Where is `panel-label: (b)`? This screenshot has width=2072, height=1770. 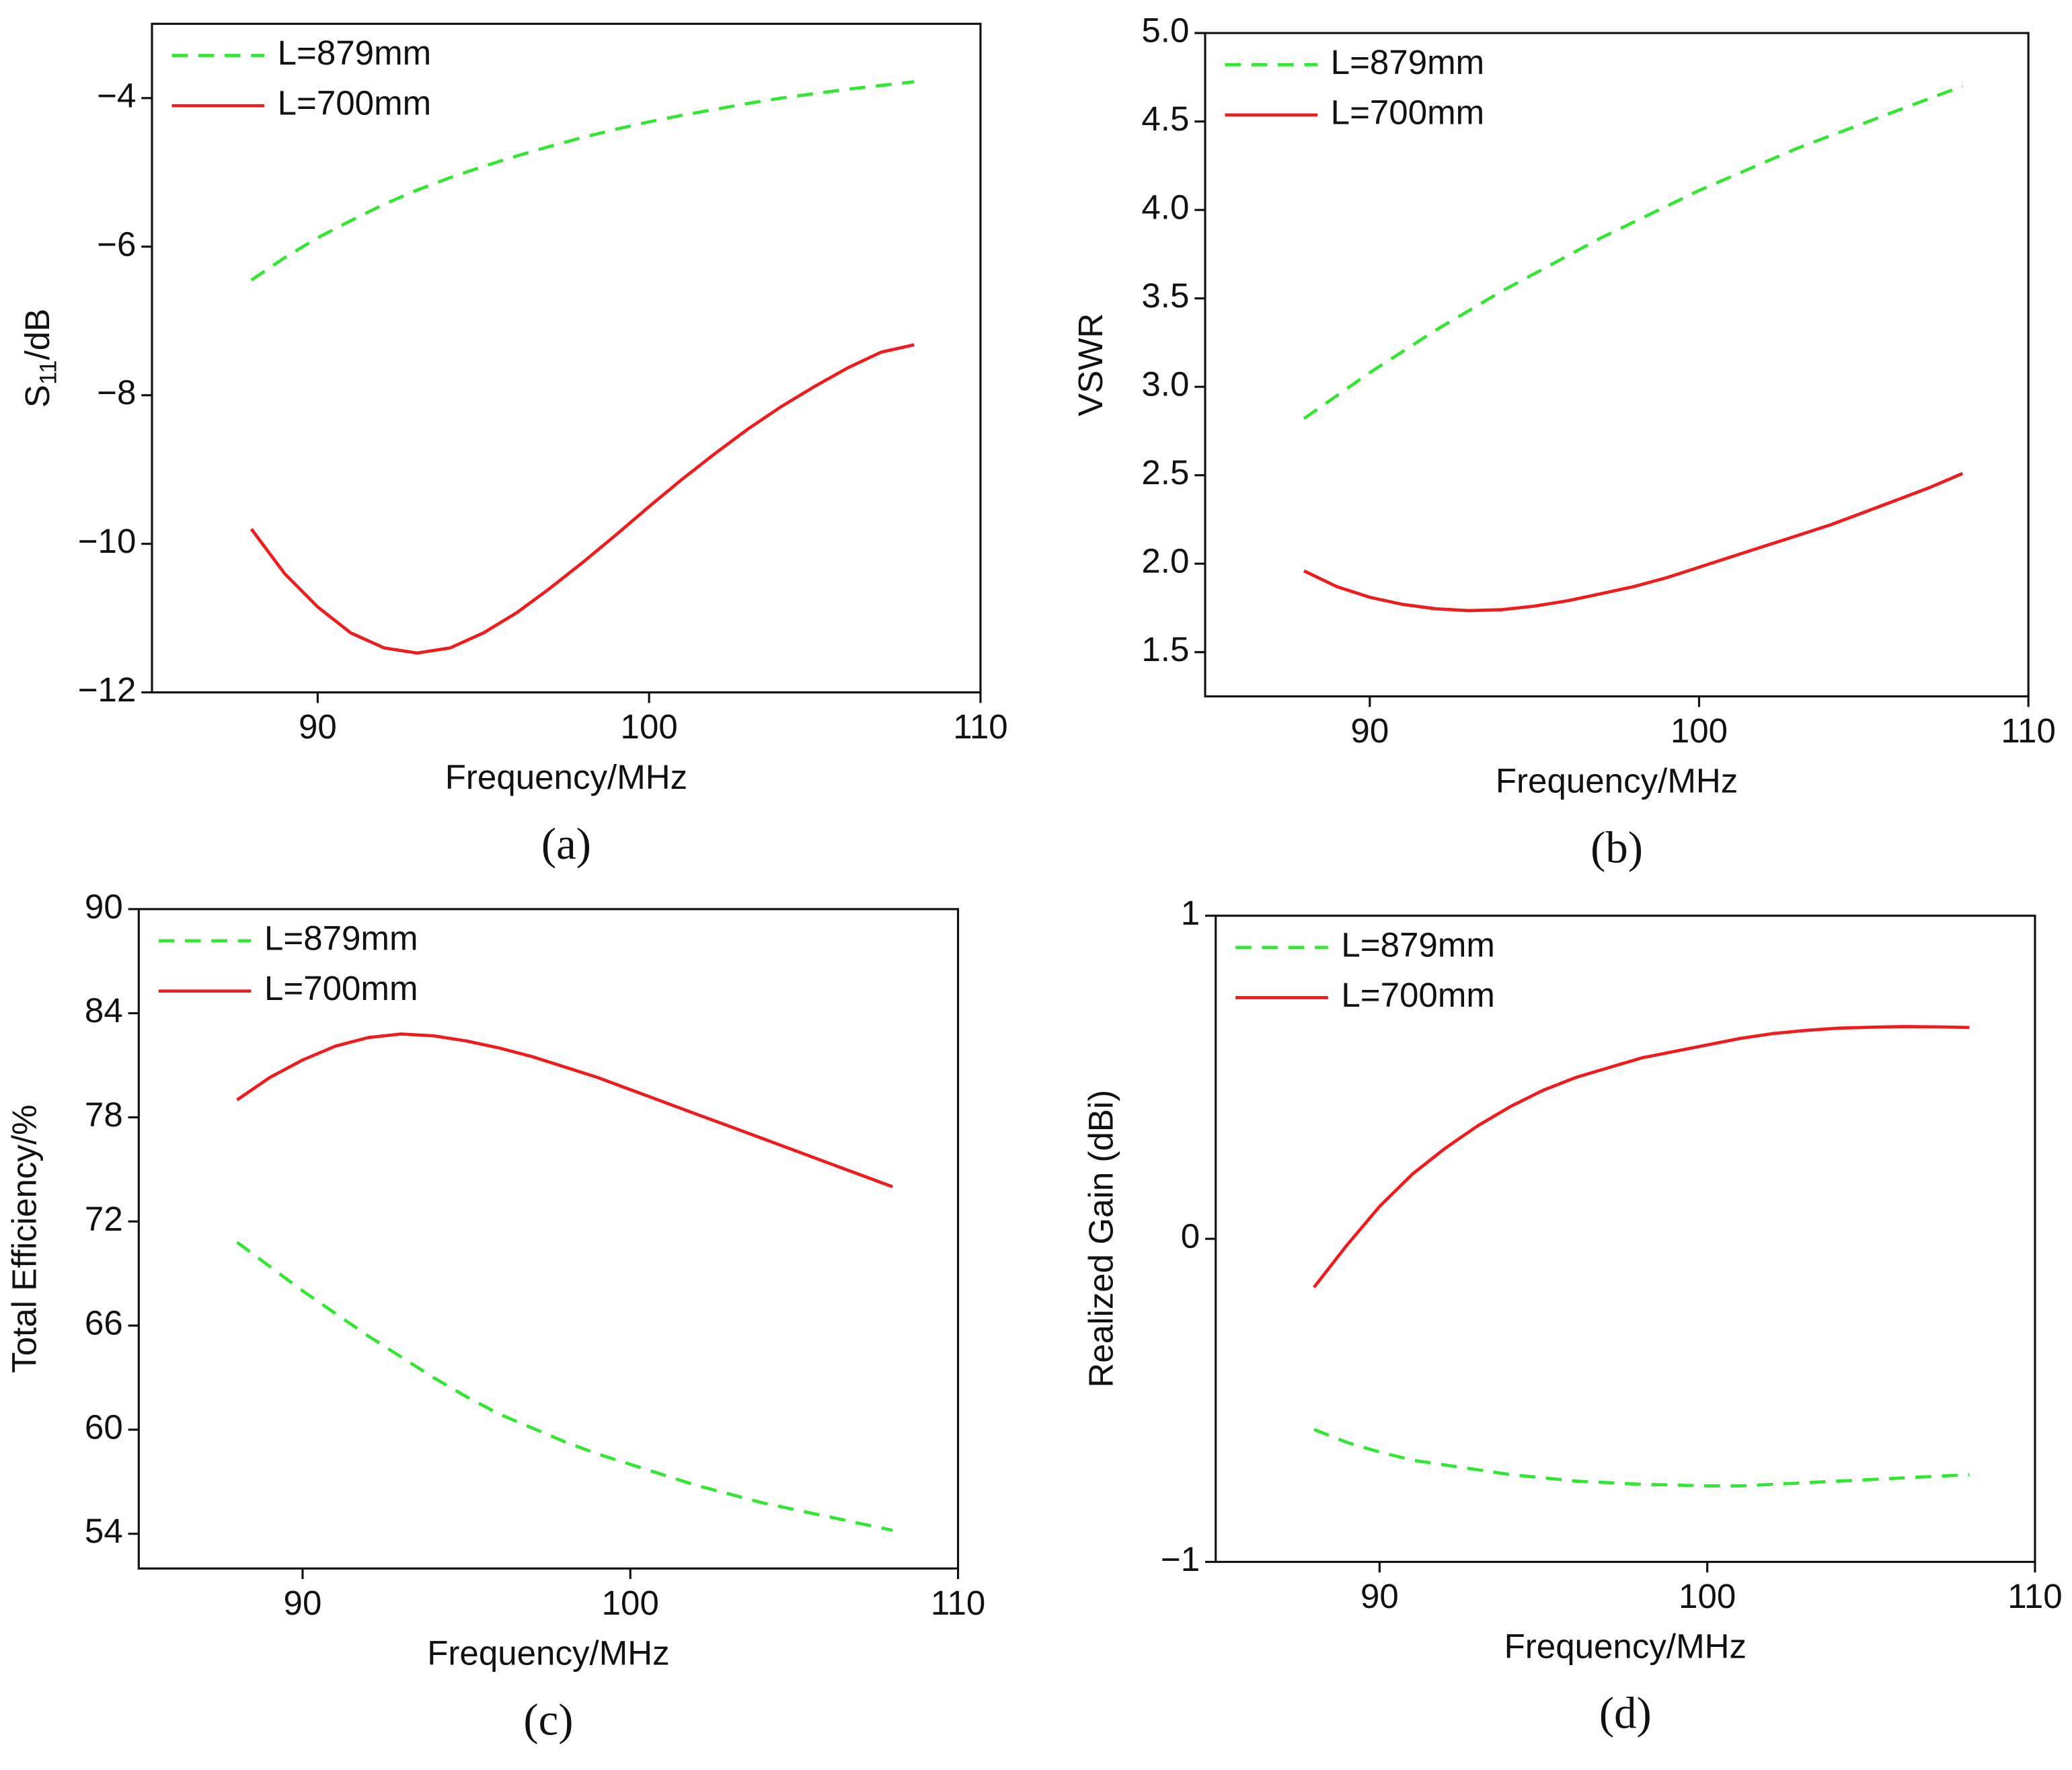 panel-label: (b) is located at coordinates (1616, 848).